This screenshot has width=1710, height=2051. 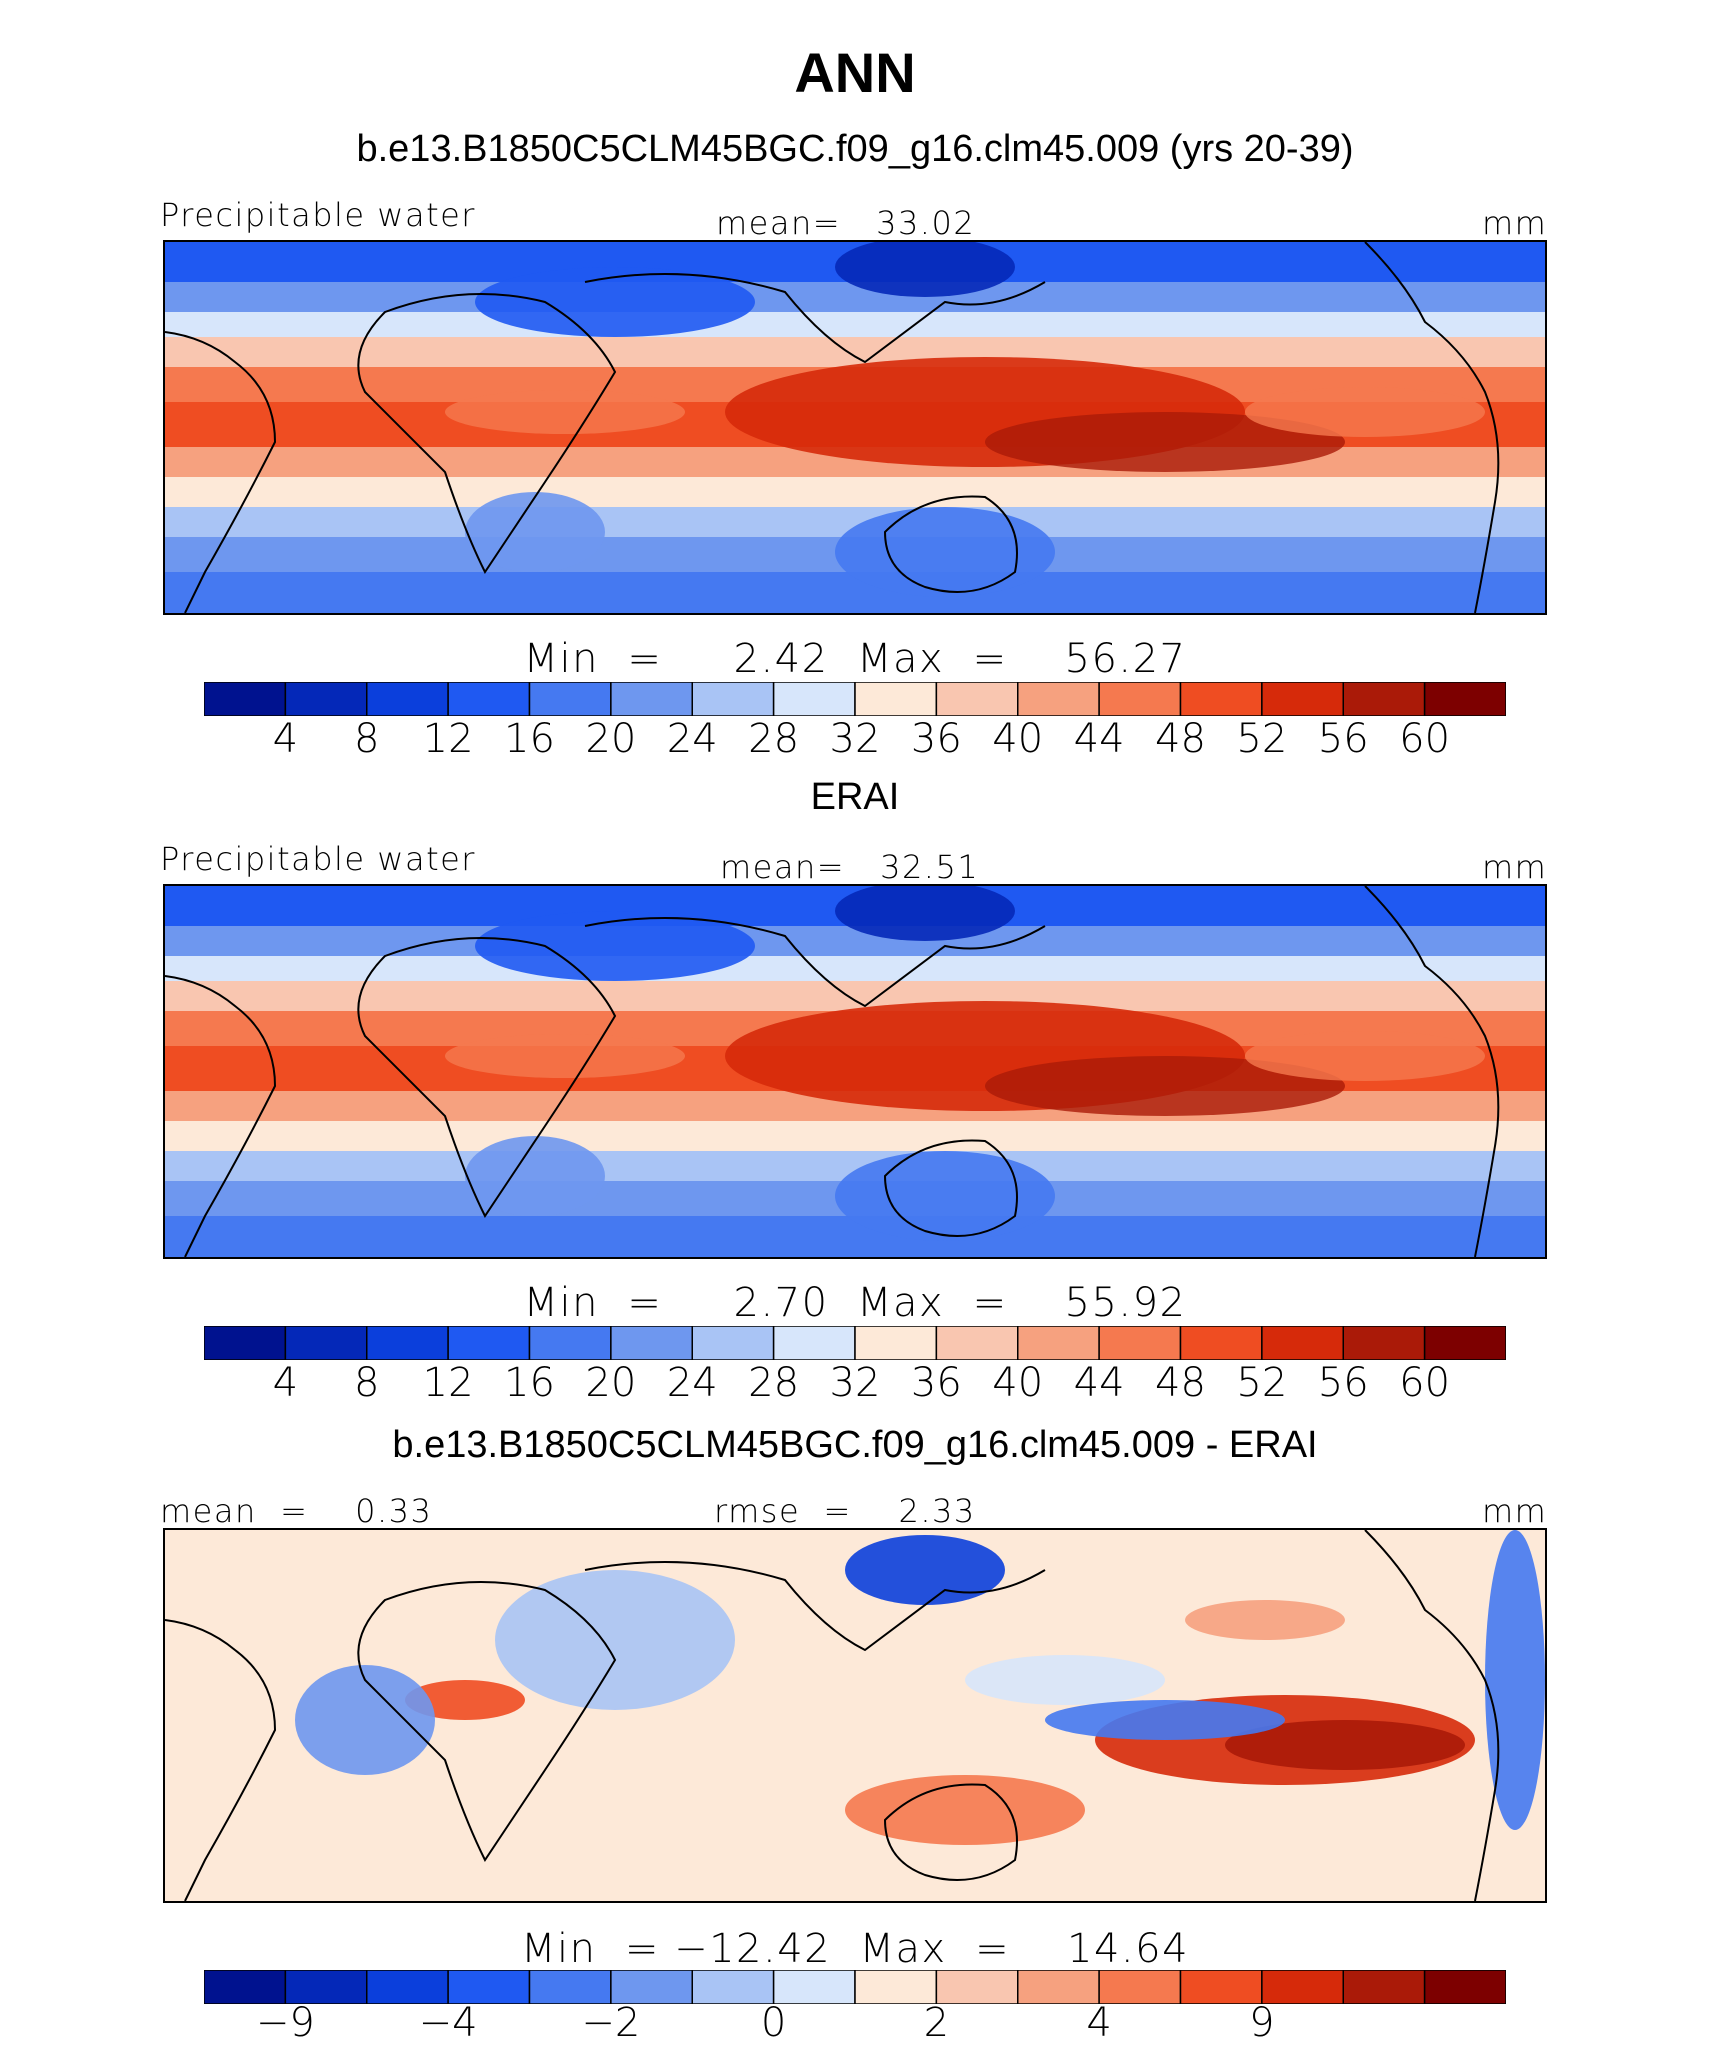 What do you see at coordinates (611, 739) in the screenshot?
I see `colorbar-tick-label: 20` at bounding box center [611, 739].